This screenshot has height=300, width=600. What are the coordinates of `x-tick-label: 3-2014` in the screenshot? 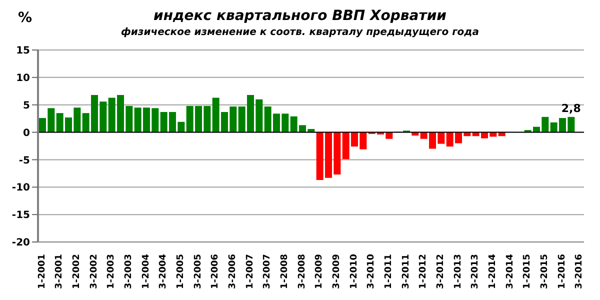 It's located at (510, 272).